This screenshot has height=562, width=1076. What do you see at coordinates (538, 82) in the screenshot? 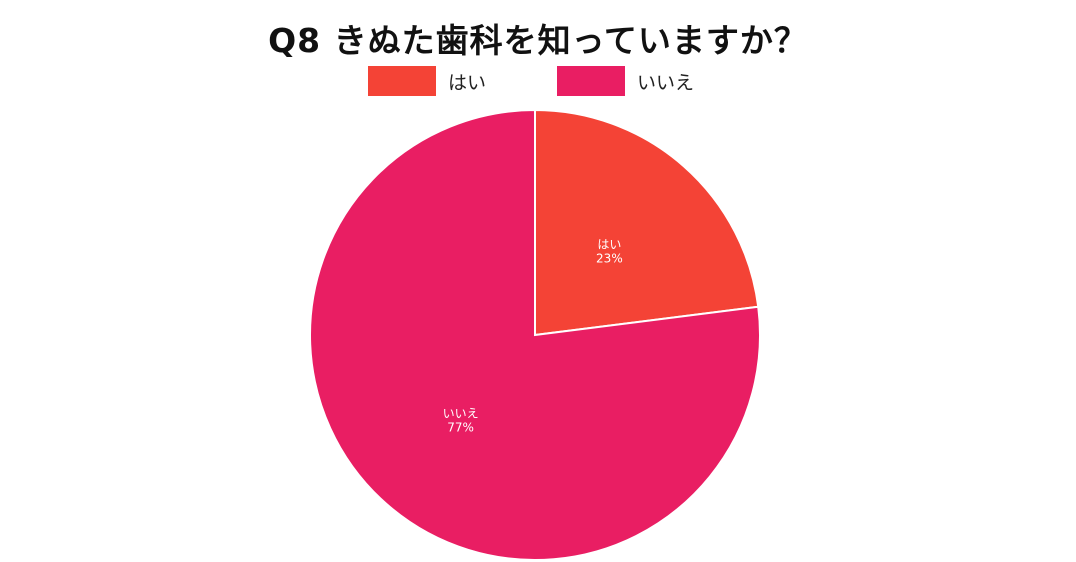
I see `legend: はい いいえ` at bounding box center [538, 82].